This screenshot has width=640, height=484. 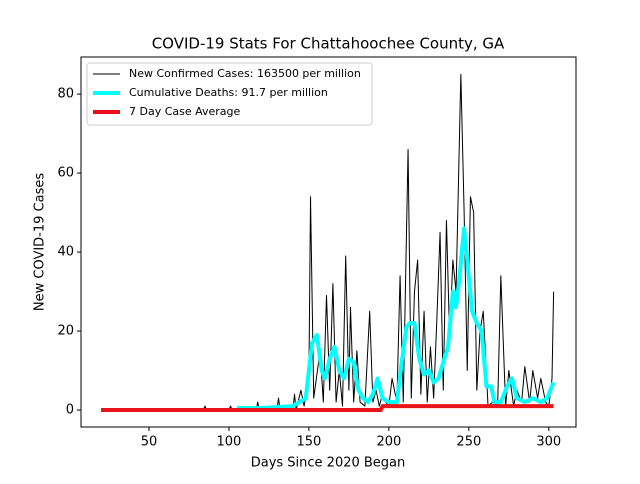 What do you see at coordinates (468, 442) in the screenshot?
I see `x-tick-label: 250` at bounding box center [468, 442].